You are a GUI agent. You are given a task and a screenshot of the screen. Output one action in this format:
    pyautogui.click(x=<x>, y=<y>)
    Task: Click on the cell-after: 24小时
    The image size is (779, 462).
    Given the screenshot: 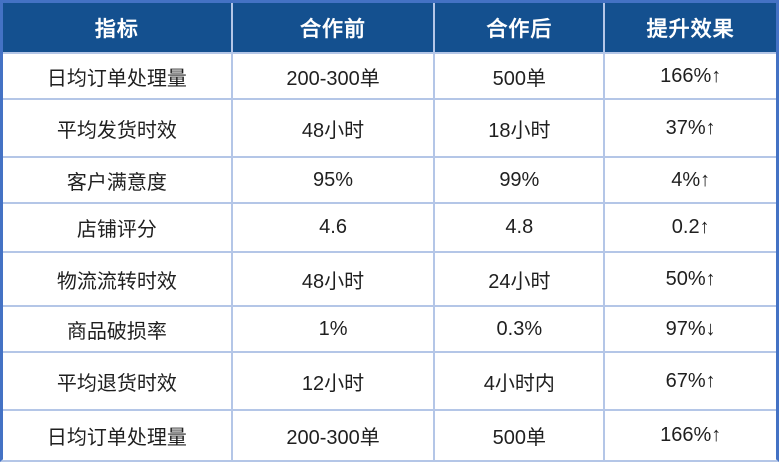 What is the action you would take?
    pyautogui.click(x=519, y=279)
    